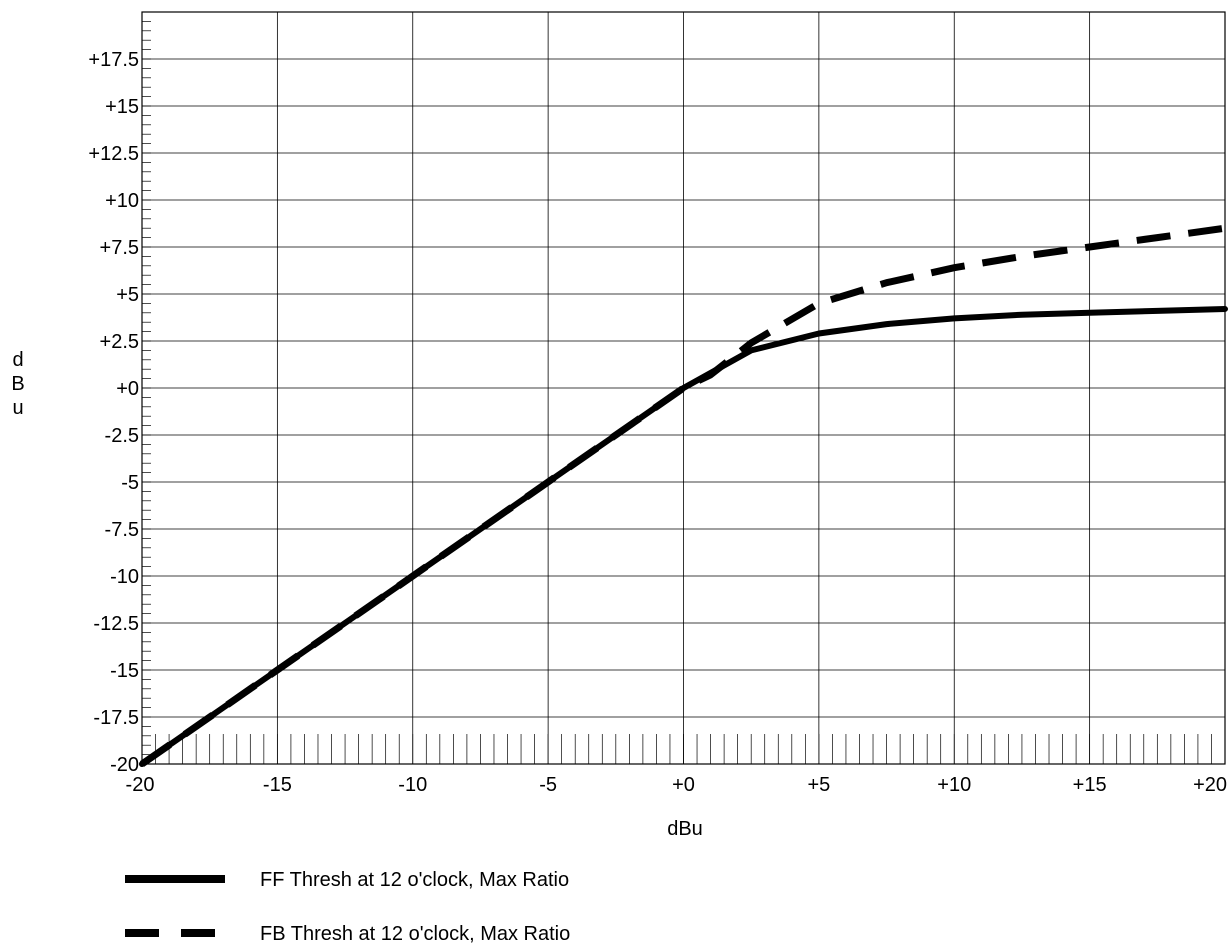  Describe the element at coordinates (414, 880) in the screenshot. I see `legend-label-ff: FF Thresh at 12 o'clock, Max Ratio` at that location.